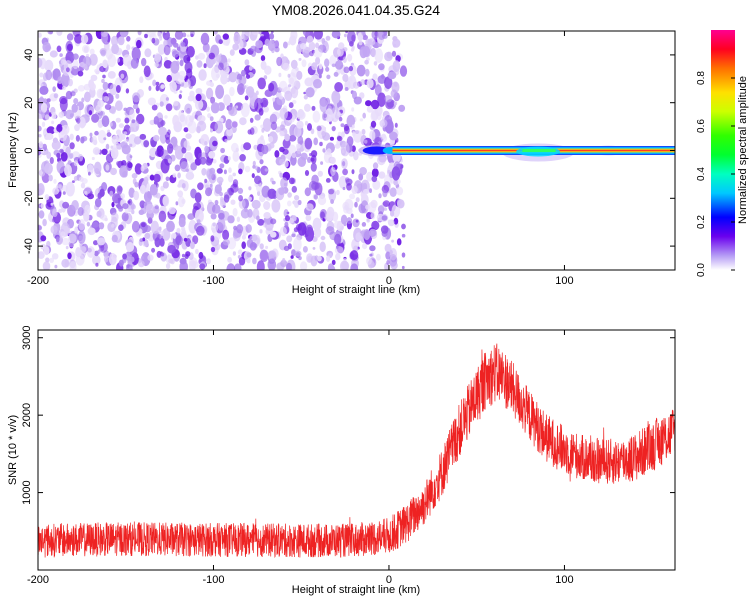  What do you see at coordinates (356, 10) in the screenshot?
I see `figure-title: YM08.2026.041.04.35.G24` at bounding box center [356, 10].